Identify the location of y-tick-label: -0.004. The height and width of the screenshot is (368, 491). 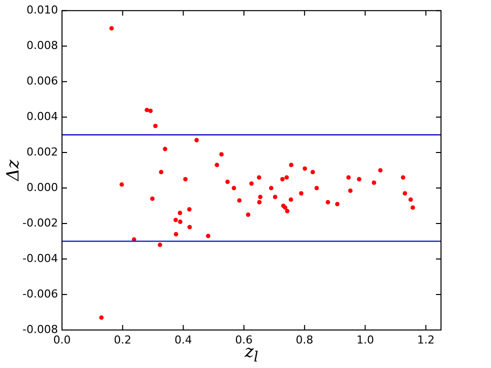
(40, 258).